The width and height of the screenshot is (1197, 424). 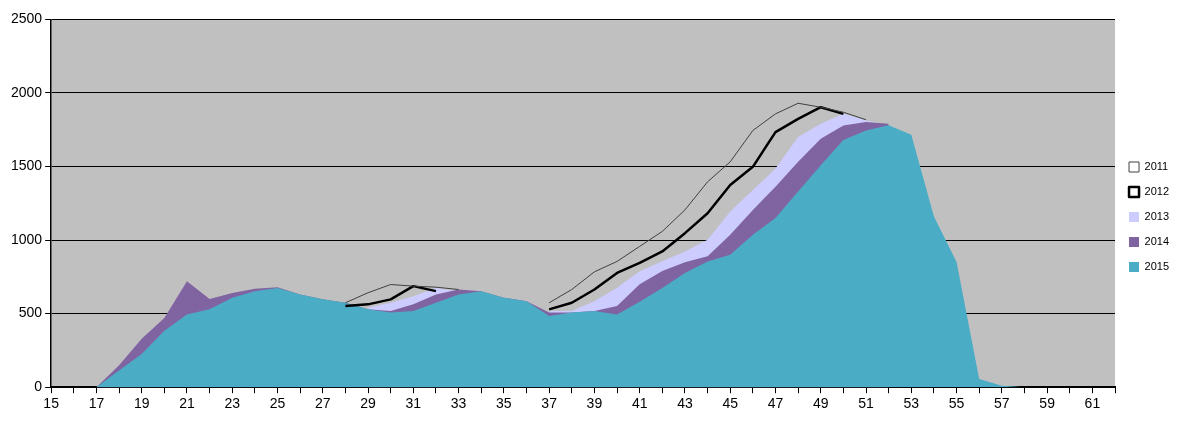 What do you see at coordinates (639, 403) in the screenshot?
I see `x-tick-label: 41` at bounding box center [639, 403].